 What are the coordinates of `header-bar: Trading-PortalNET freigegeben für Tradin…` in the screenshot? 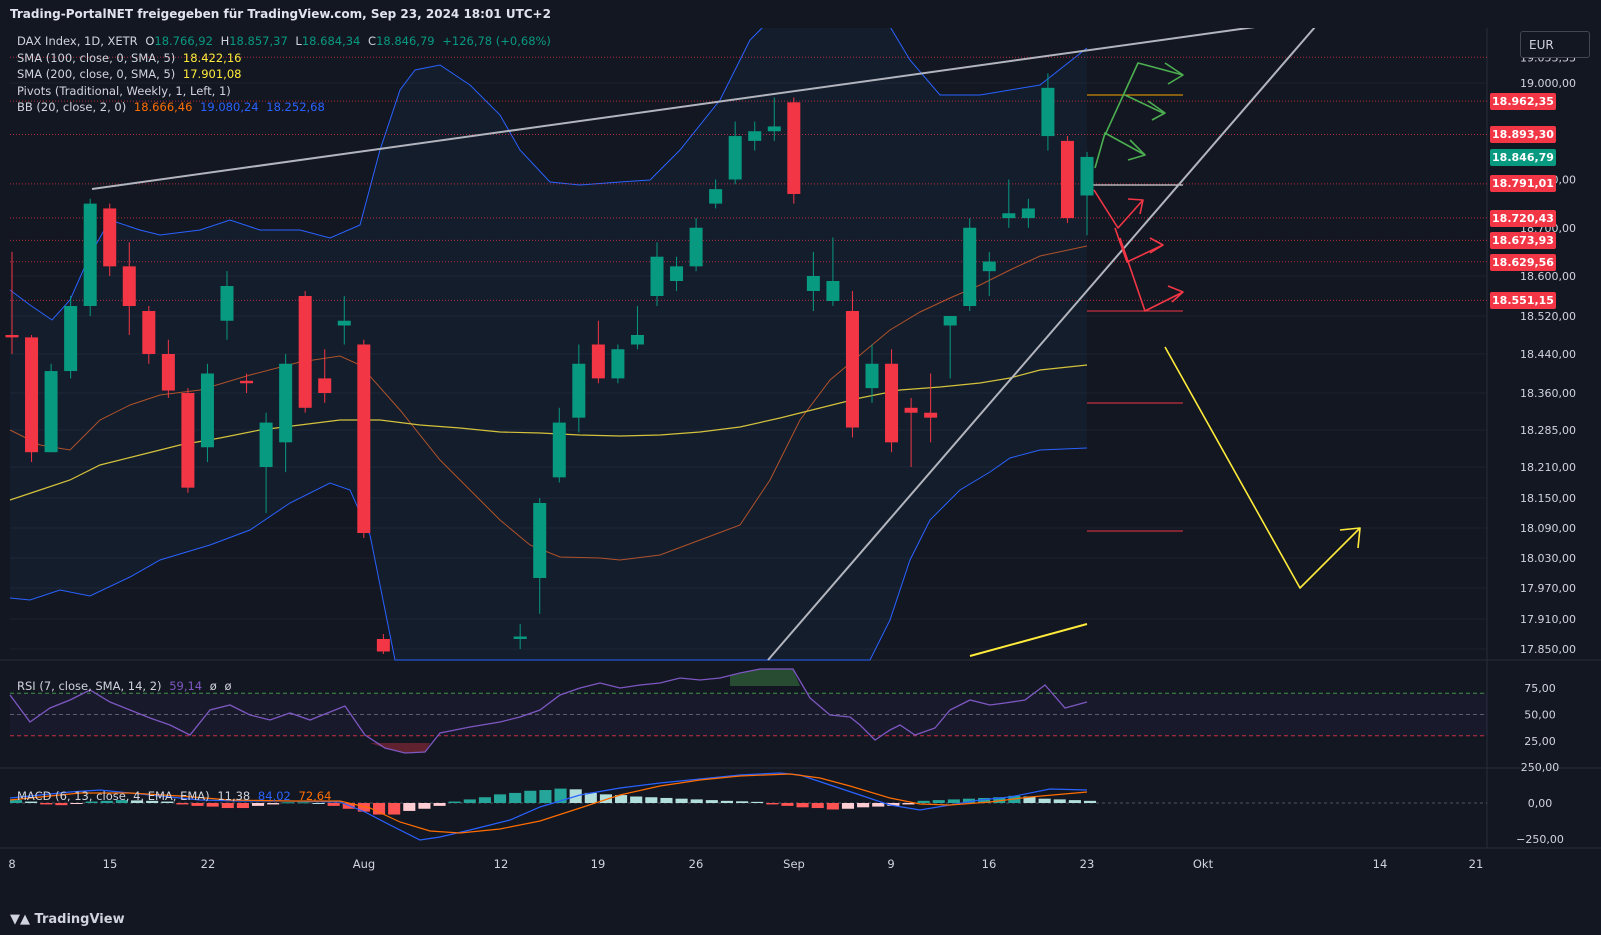 It's located at (800, 14).